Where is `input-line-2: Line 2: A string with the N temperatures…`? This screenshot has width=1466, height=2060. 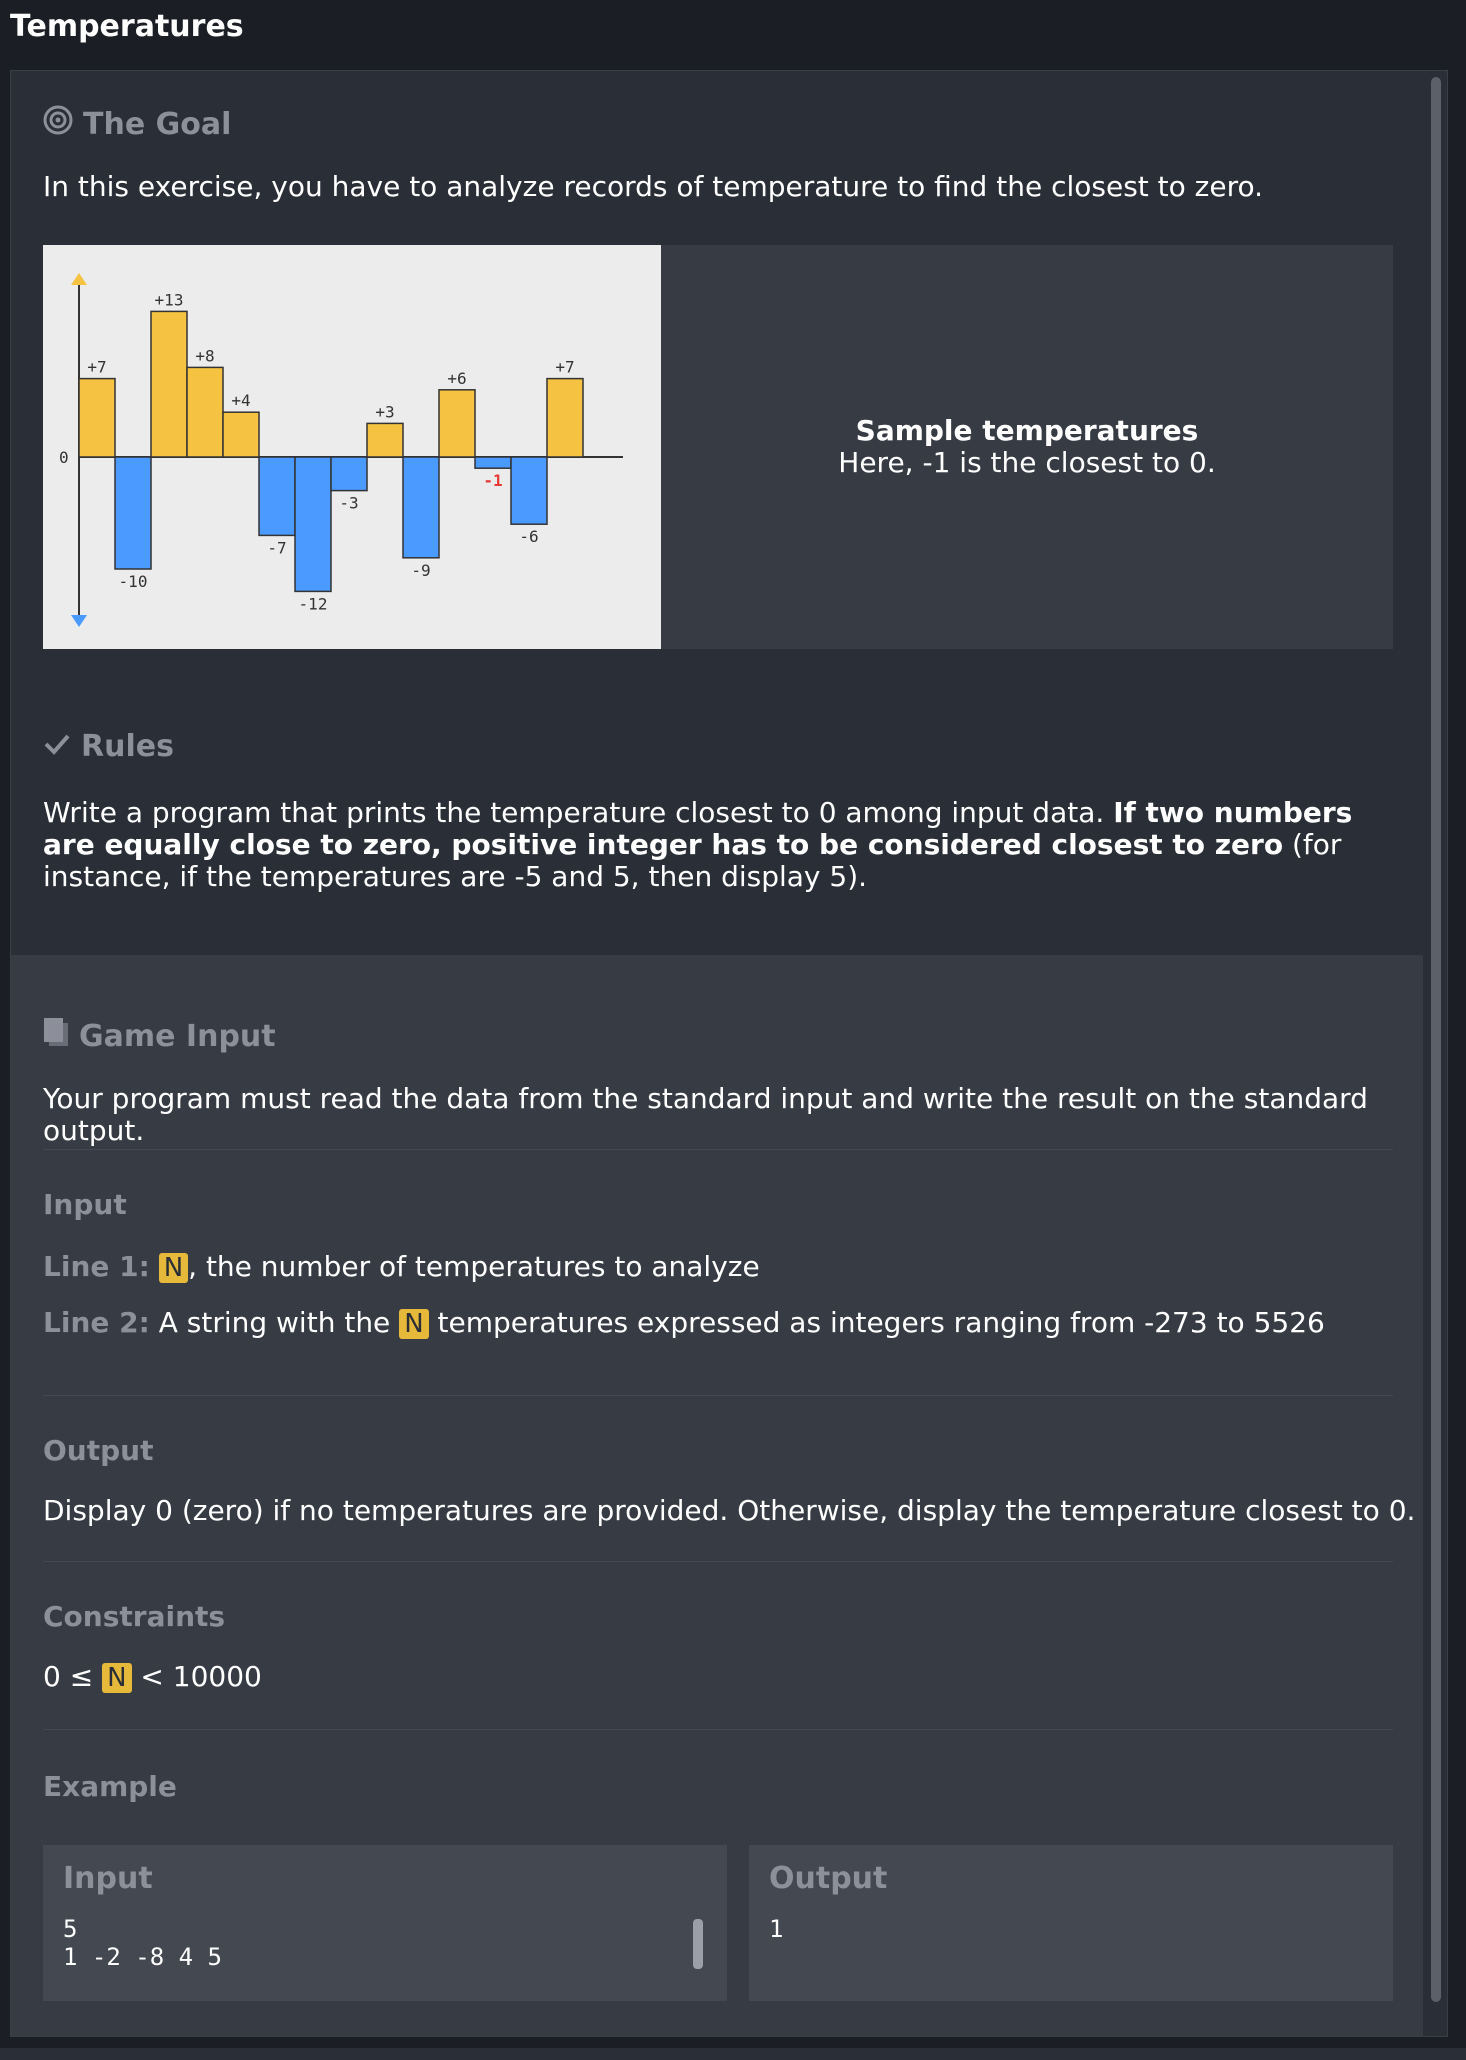 input-line-2: Line 2: A string with the N temperatures… is located at coordinates (684, 1323).